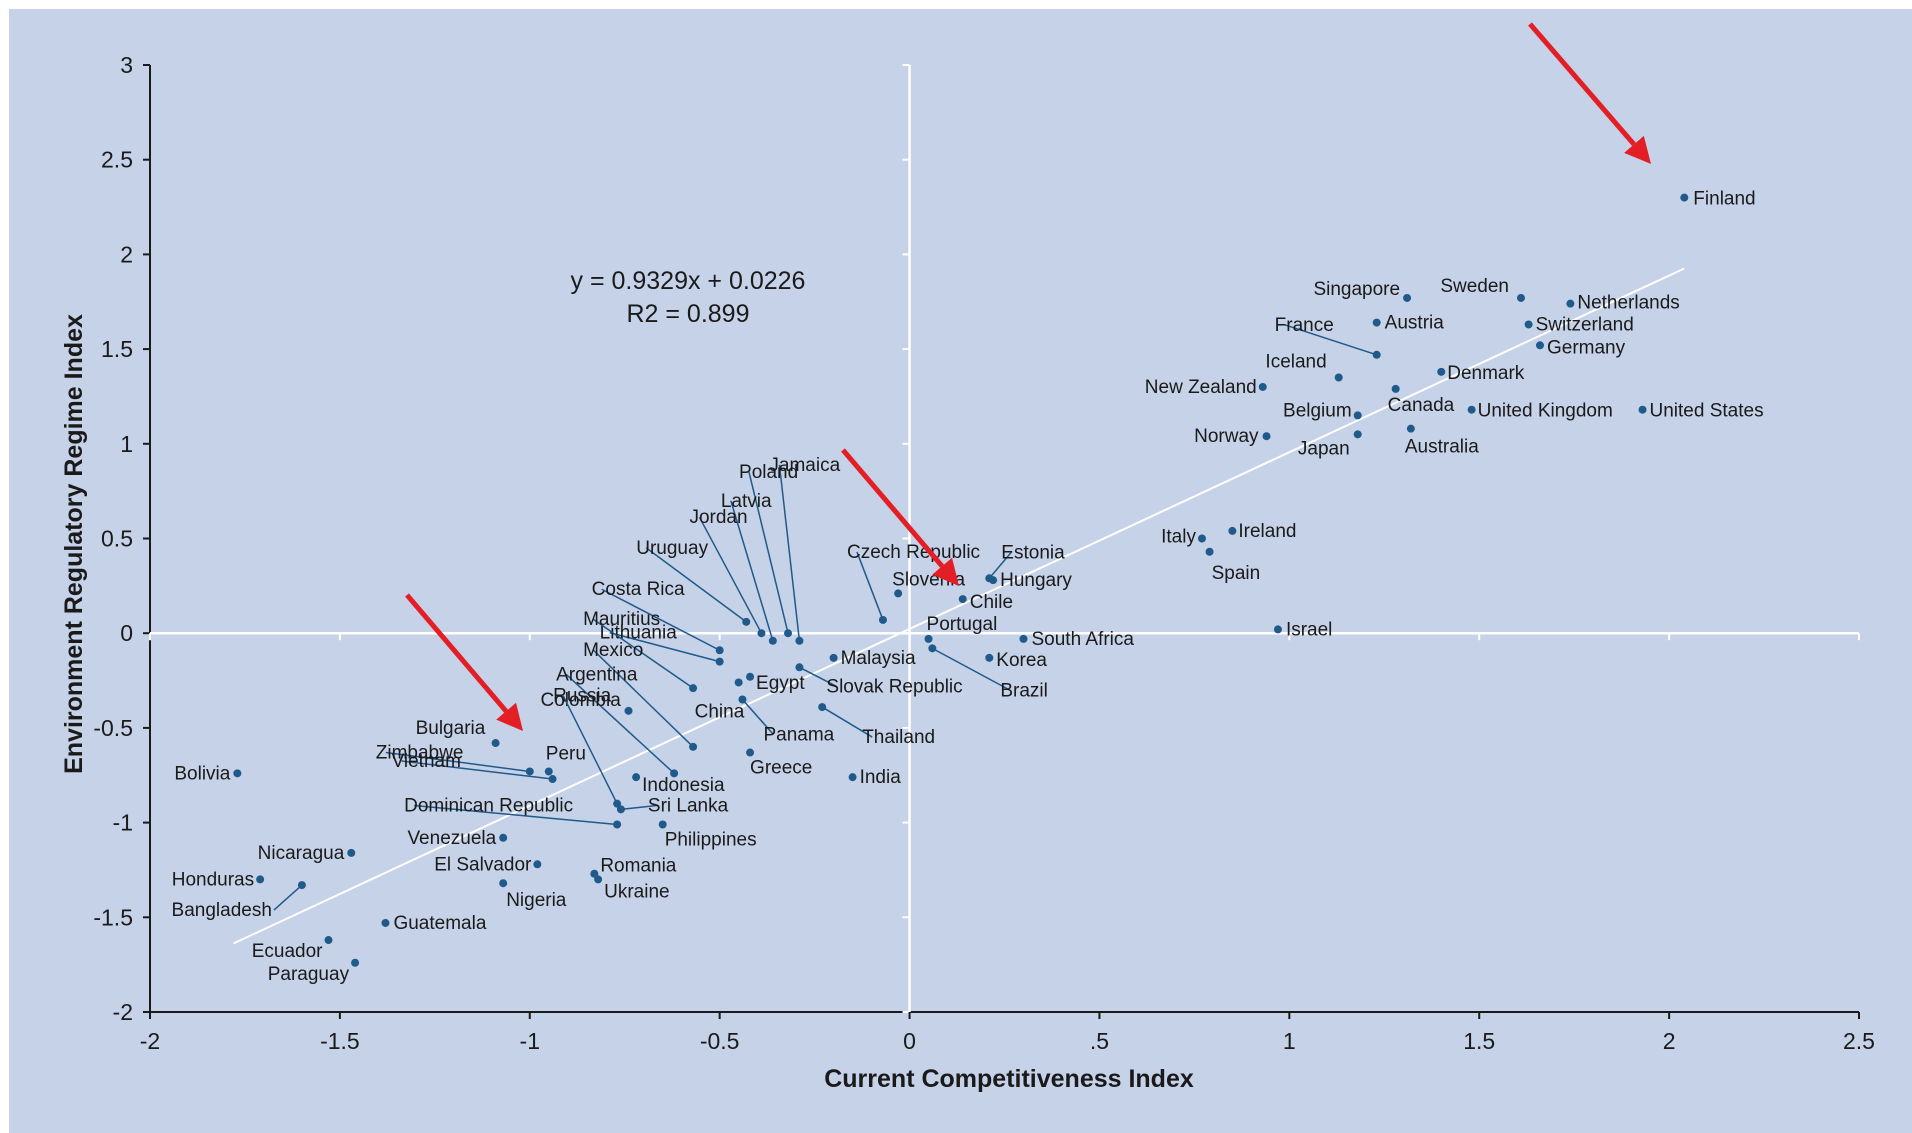  I want to click on data-point-group: Slovak Republic, so click(879, 680).